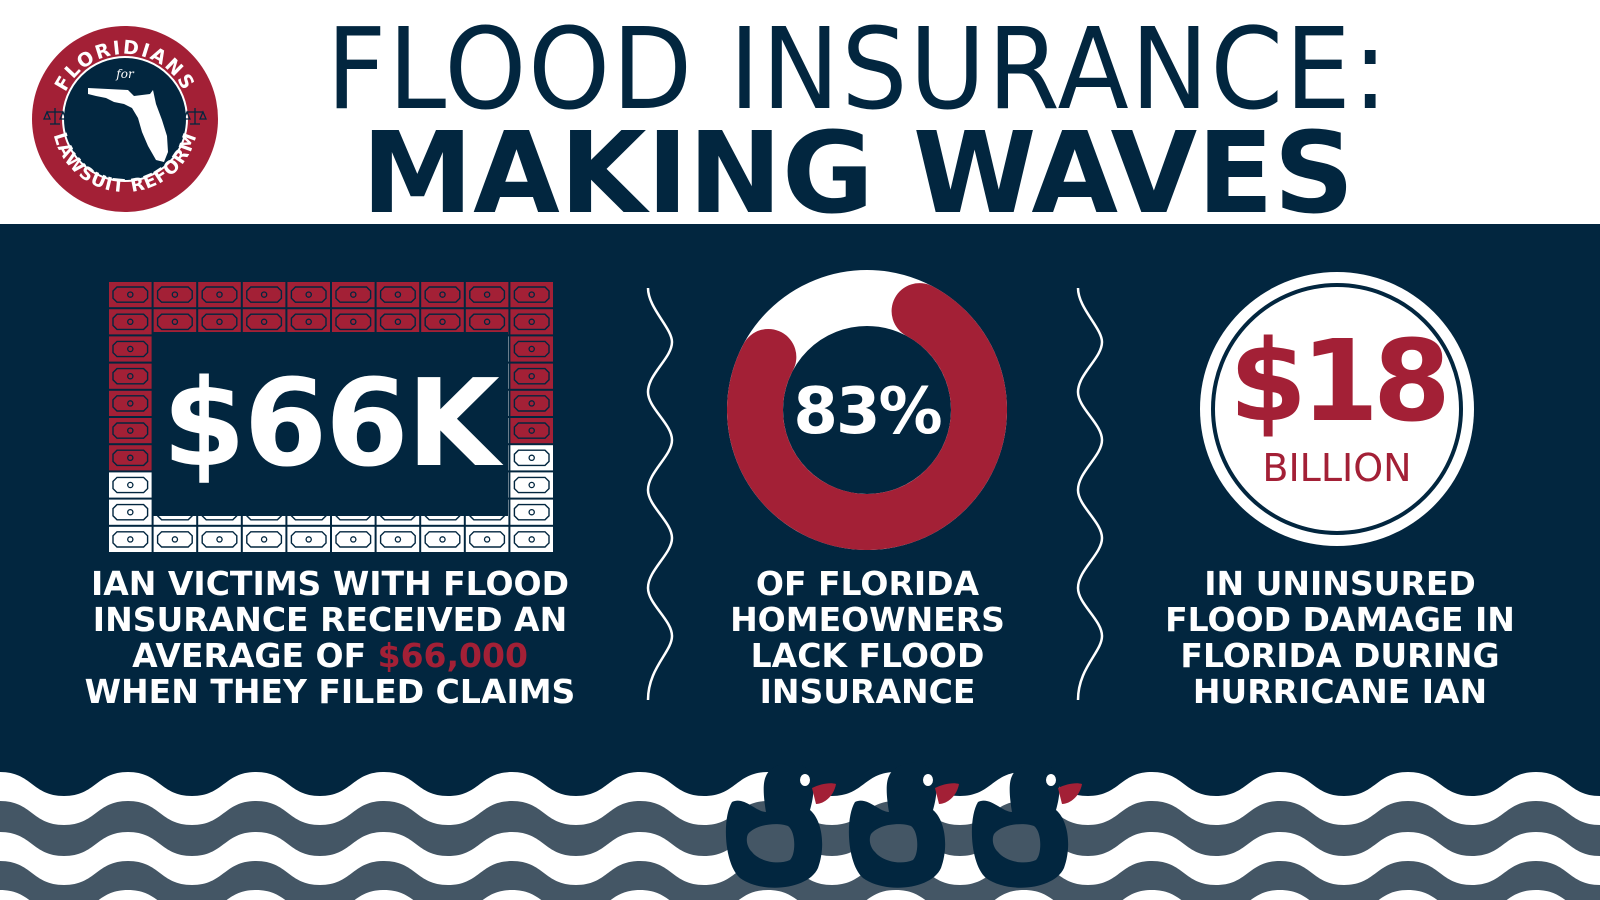 This screenshot has width=1600, height=900. I want to click on floridians-for-lawsuit-reform-logo: FLORIDIANS LAWSUIT REFORM for, so click(125, 119).